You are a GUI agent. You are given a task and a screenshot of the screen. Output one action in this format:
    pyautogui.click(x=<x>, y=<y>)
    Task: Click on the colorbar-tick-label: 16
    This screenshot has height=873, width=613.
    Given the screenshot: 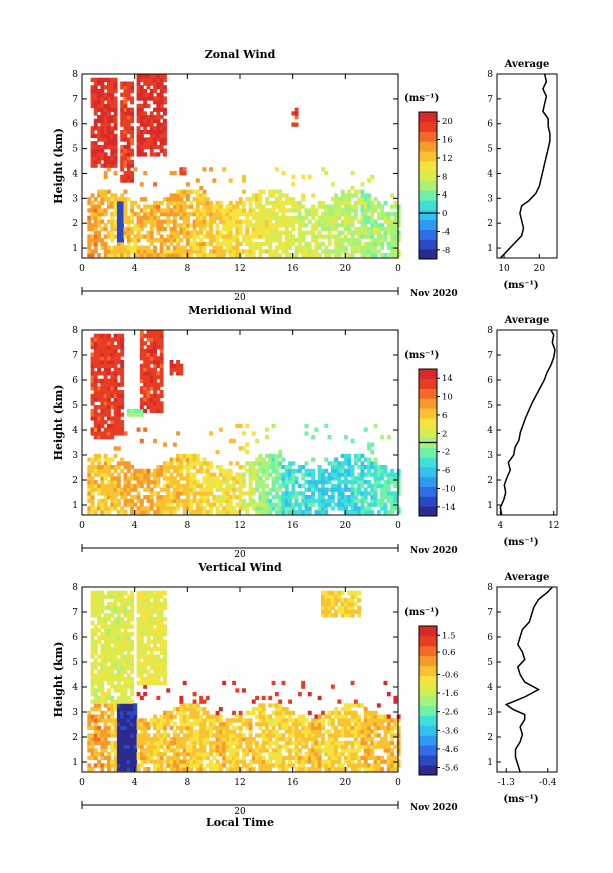 What is the action you would take?
    pyautogui.click(x=447, y=141)
    